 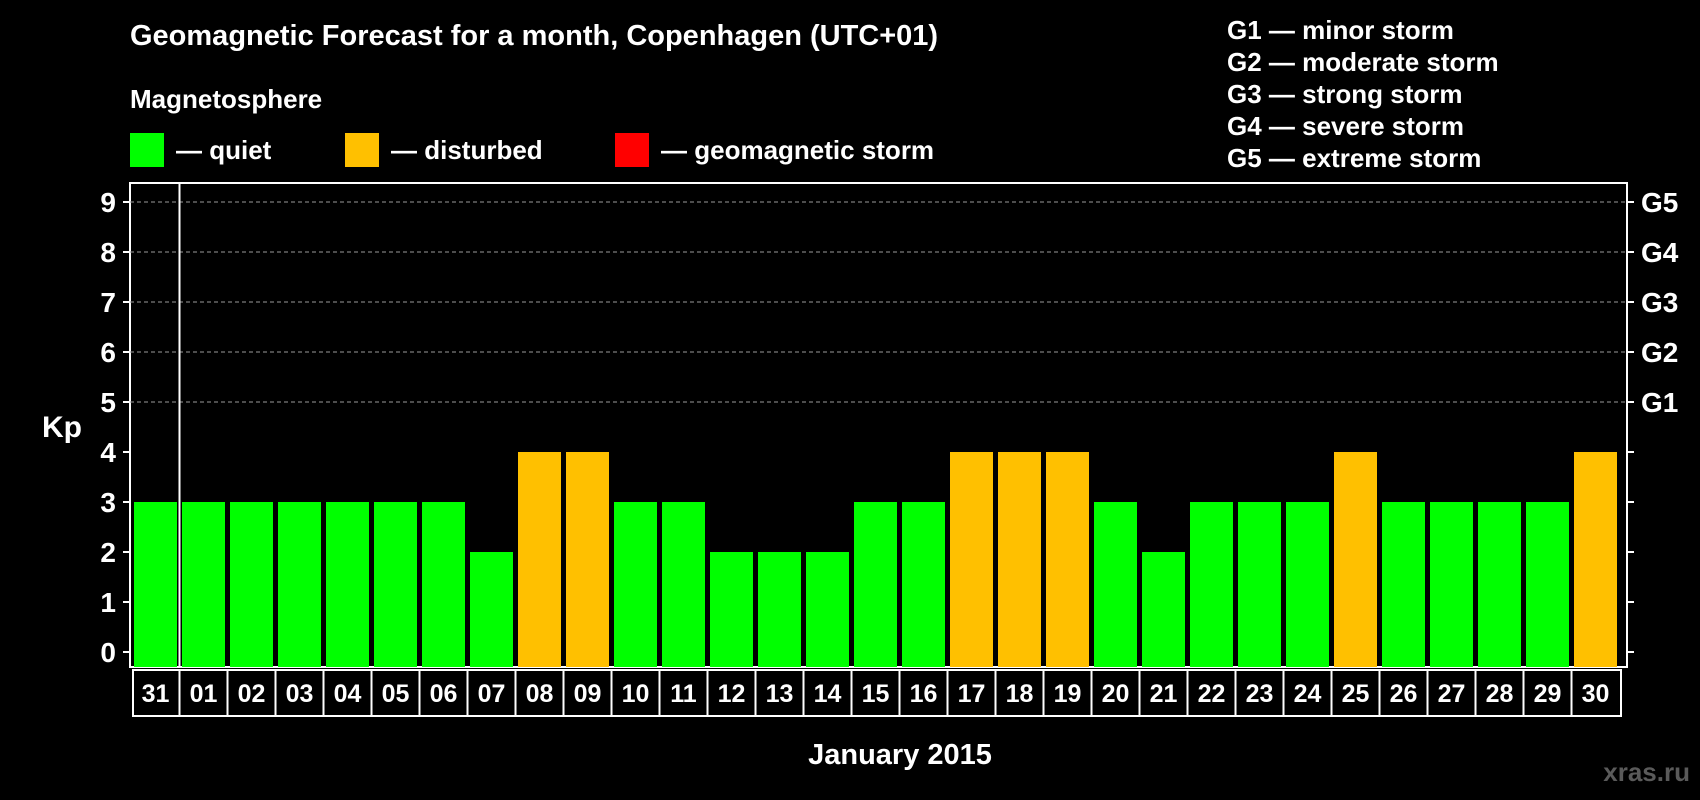 I want to click on y-tick-label: 6, so click(x=108, y=352).